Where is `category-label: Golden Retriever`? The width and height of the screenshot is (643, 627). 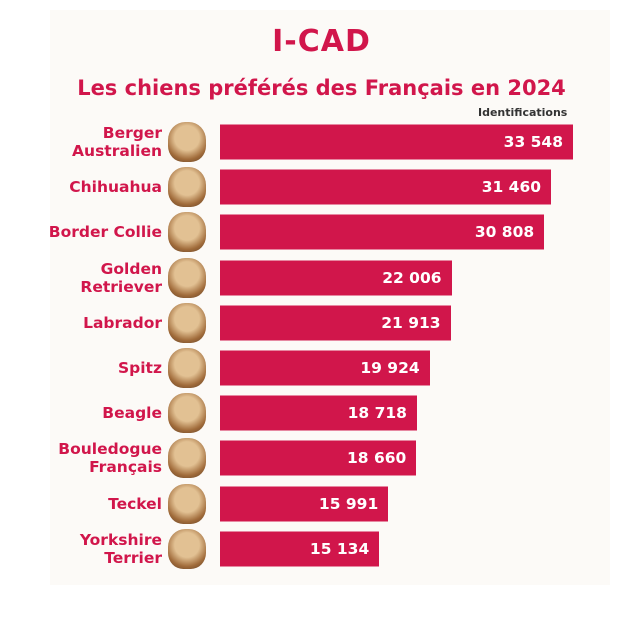 category-label: Golden Retriever is located at coordinates (121, 277).